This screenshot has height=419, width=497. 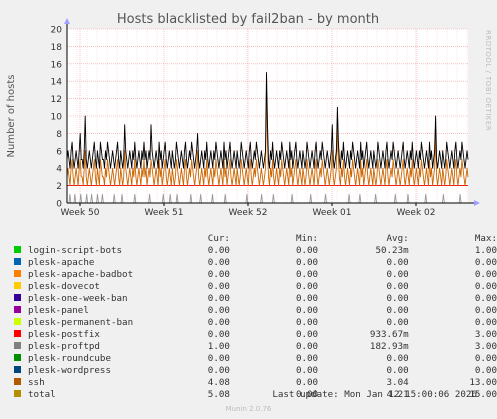 I want to click on legend-avg-value: 933.67m, so click(x=389, y=334).